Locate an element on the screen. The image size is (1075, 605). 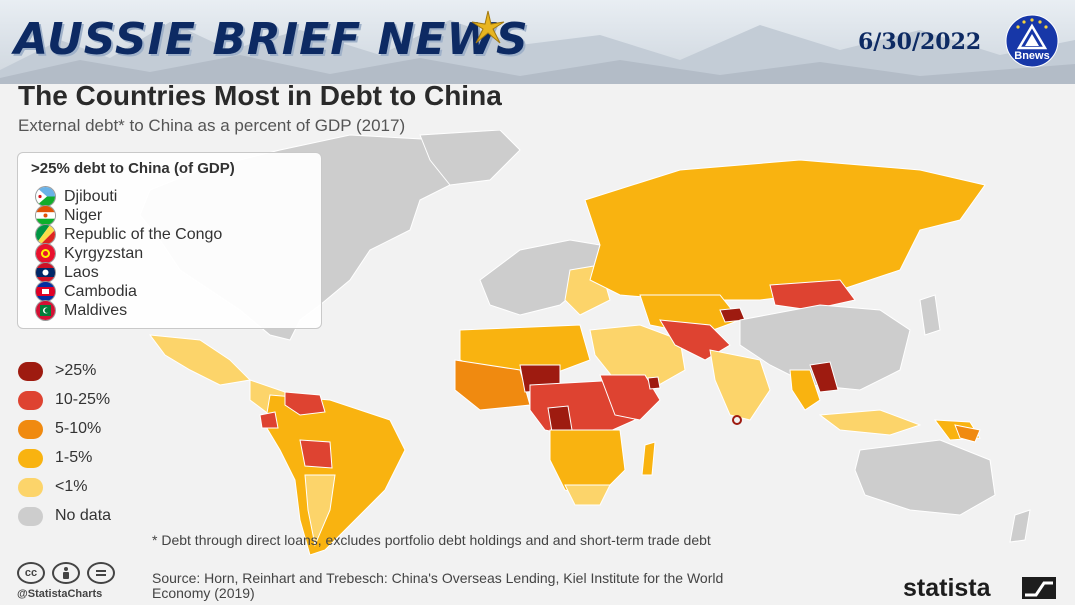
legend-category-10-25: 10-25% is located at coordinates (64, 400).